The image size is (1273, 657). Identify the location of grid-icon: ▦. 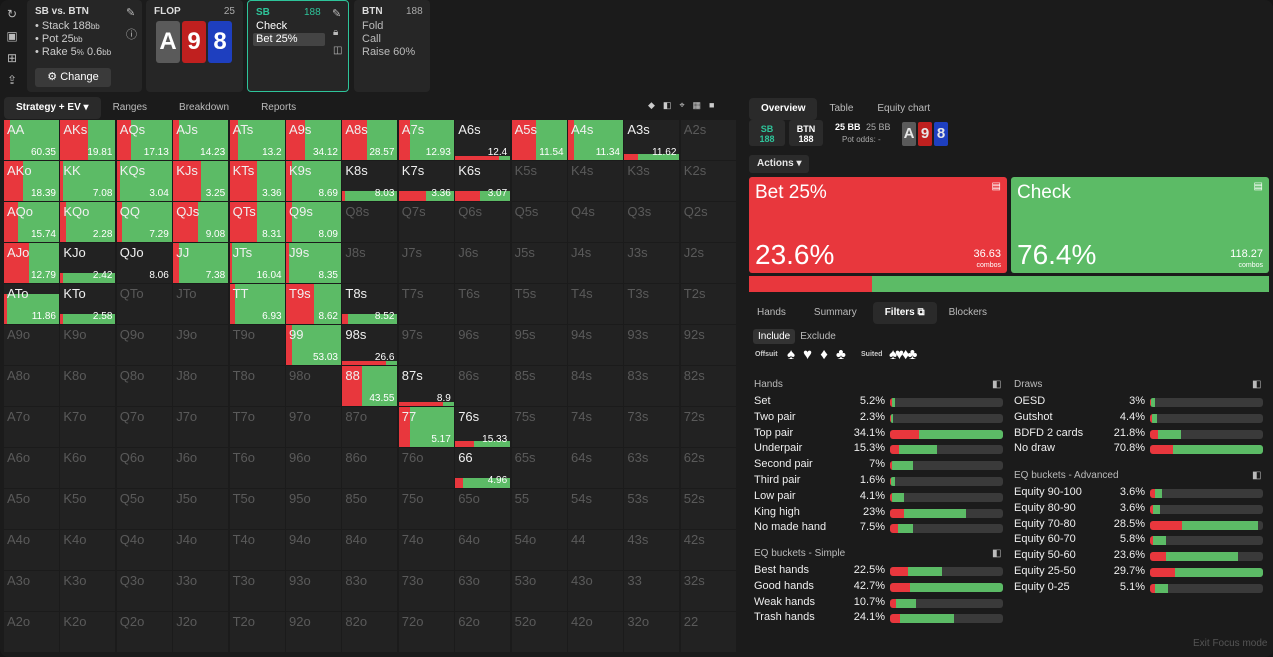
(697, 105).